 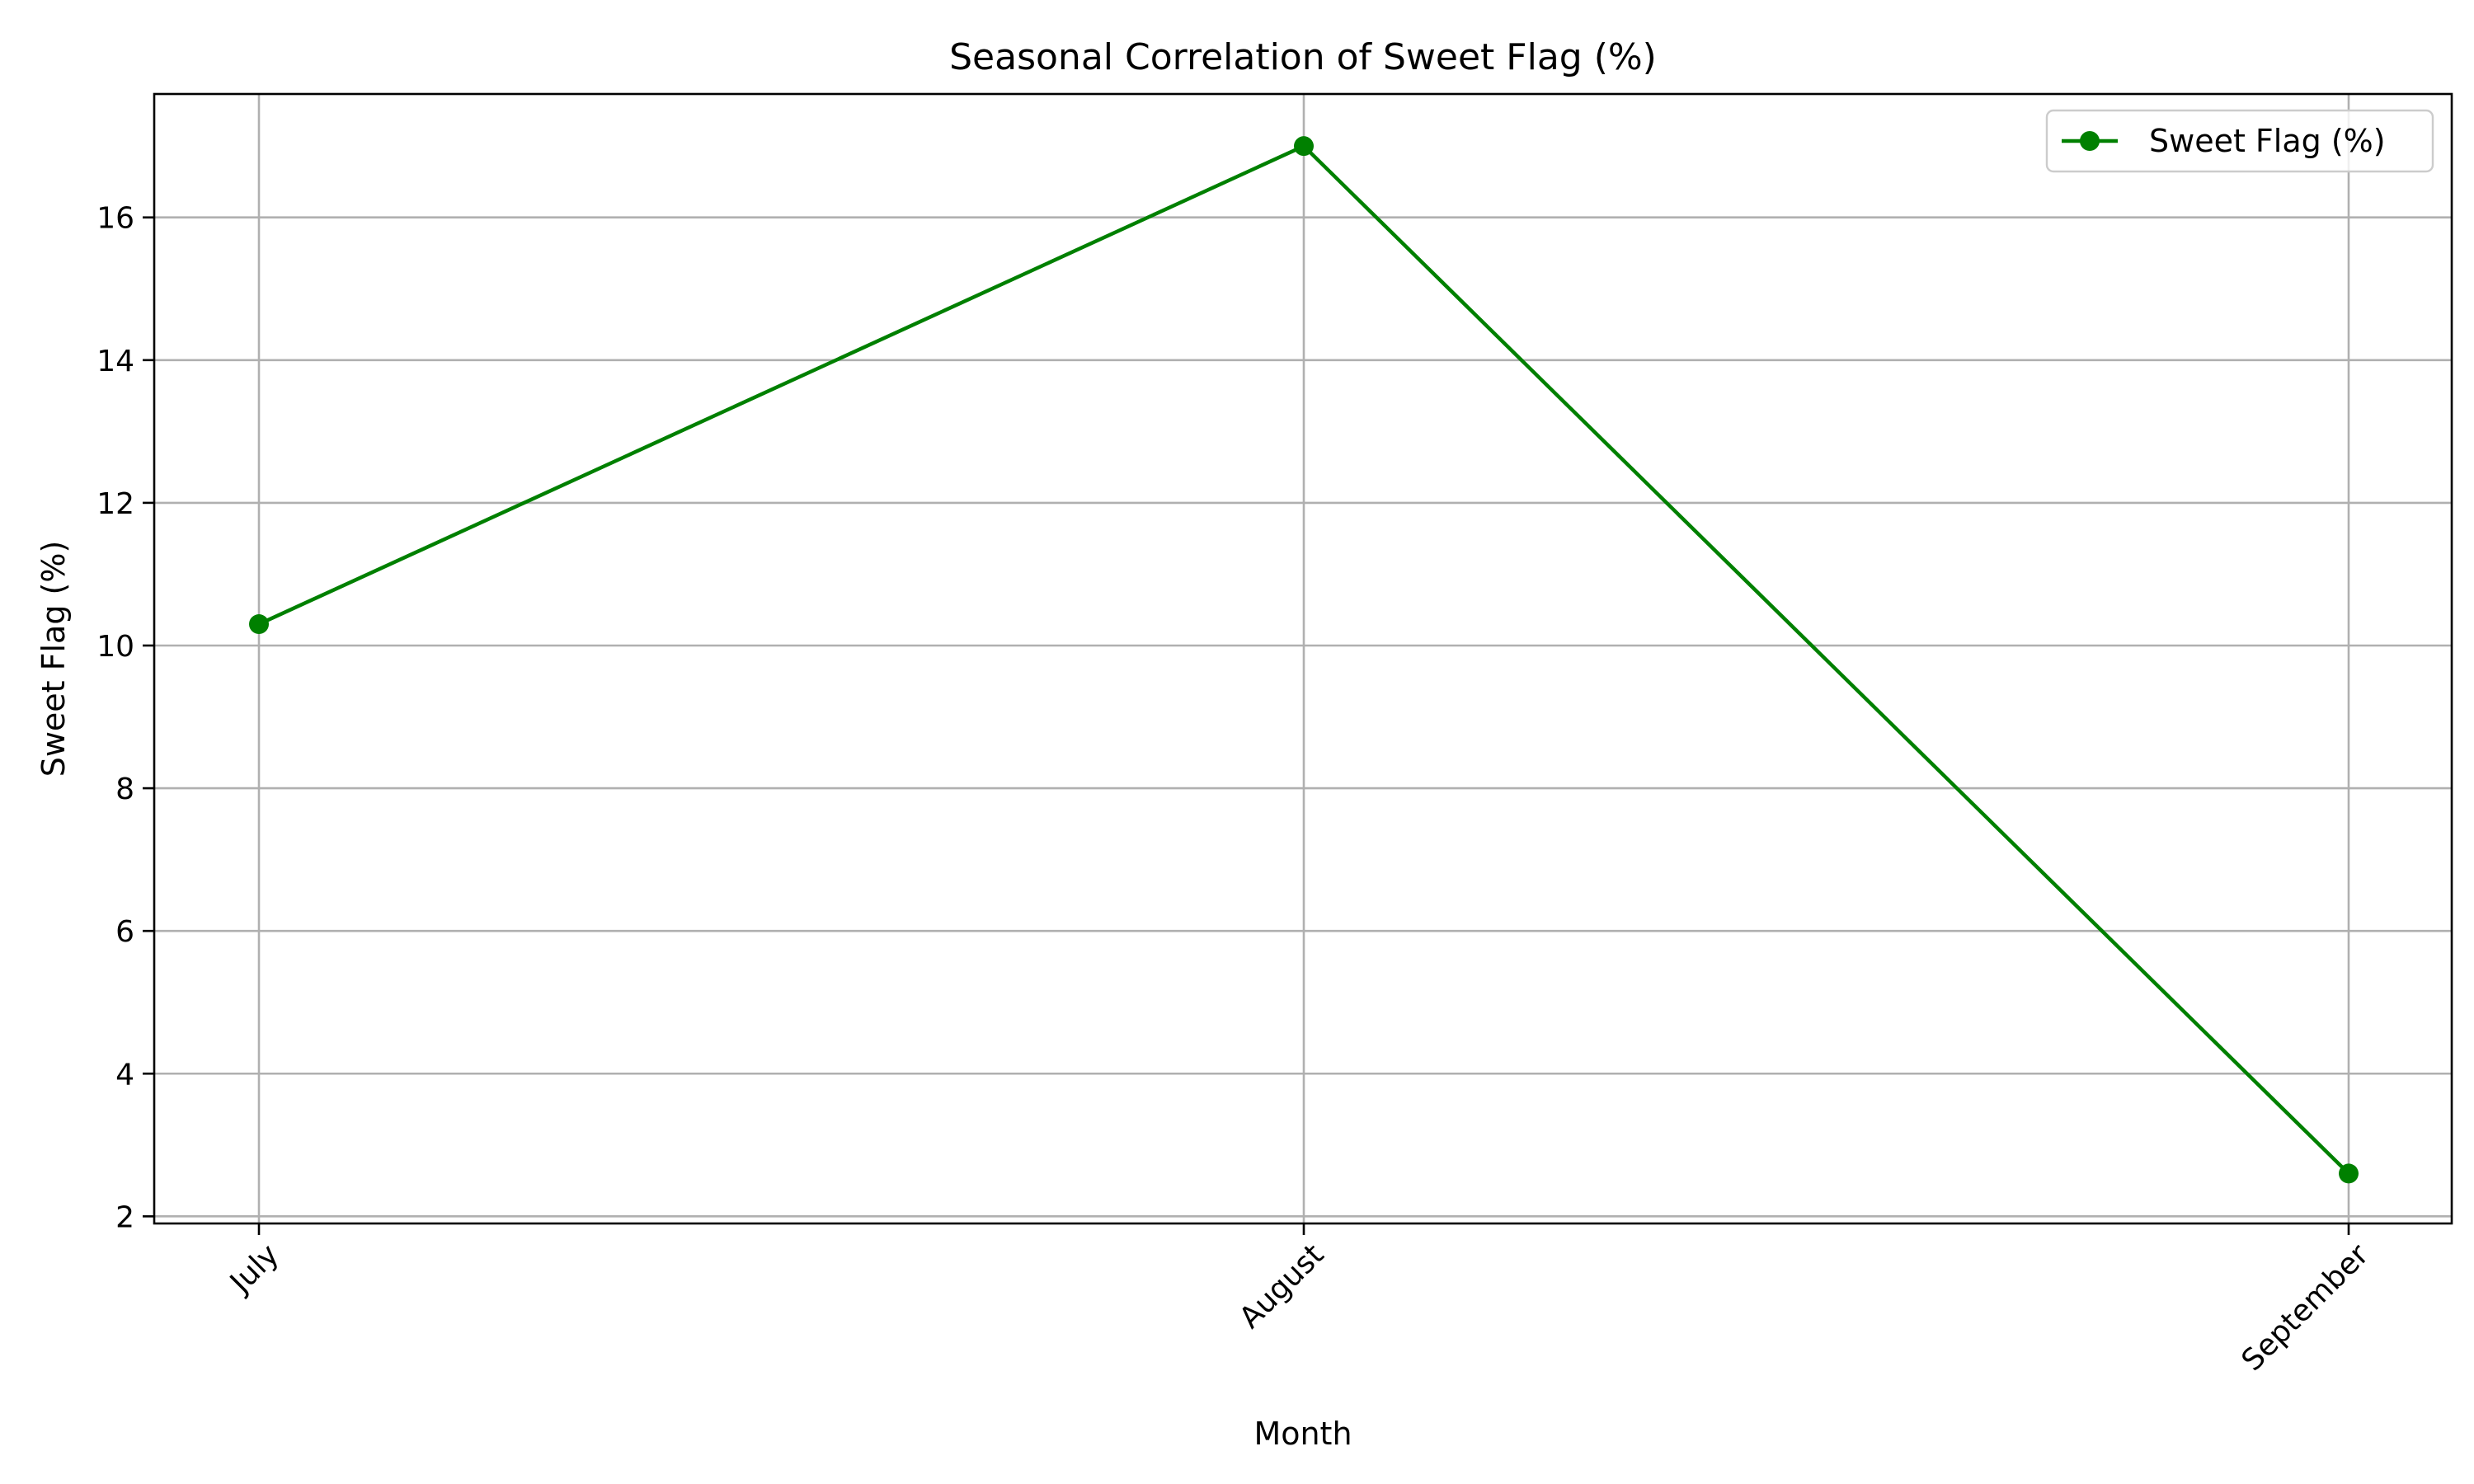 What do you see at coordinates (115, 219) in the screenshot?
I see `y-tick-label: 16` at bounding box center [115, 219].